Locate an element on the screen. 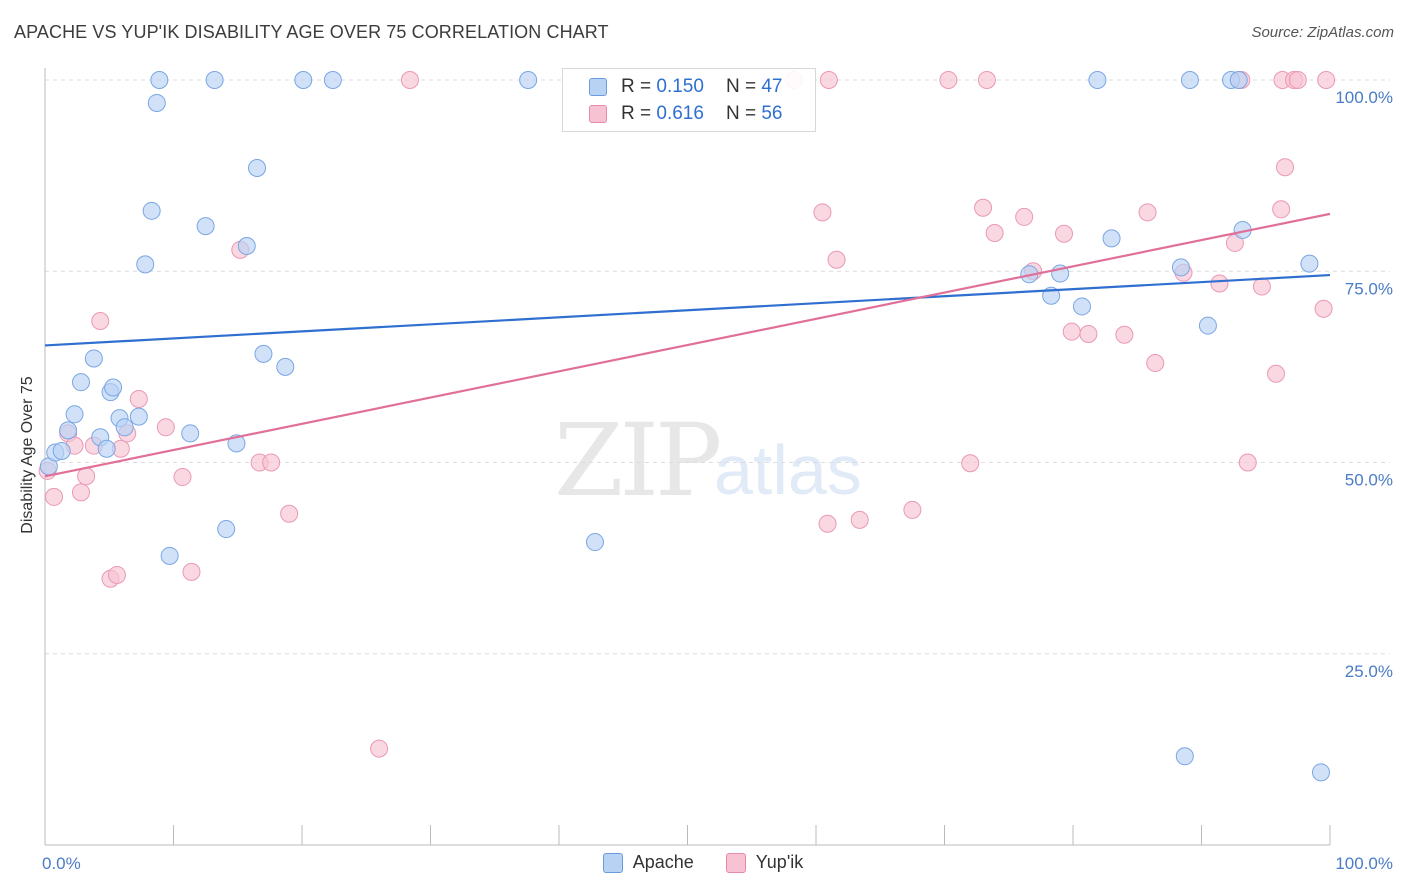 This screenshot has width=1406, height=892. apache-n-value: 47 is located at coordinates (772, 86).